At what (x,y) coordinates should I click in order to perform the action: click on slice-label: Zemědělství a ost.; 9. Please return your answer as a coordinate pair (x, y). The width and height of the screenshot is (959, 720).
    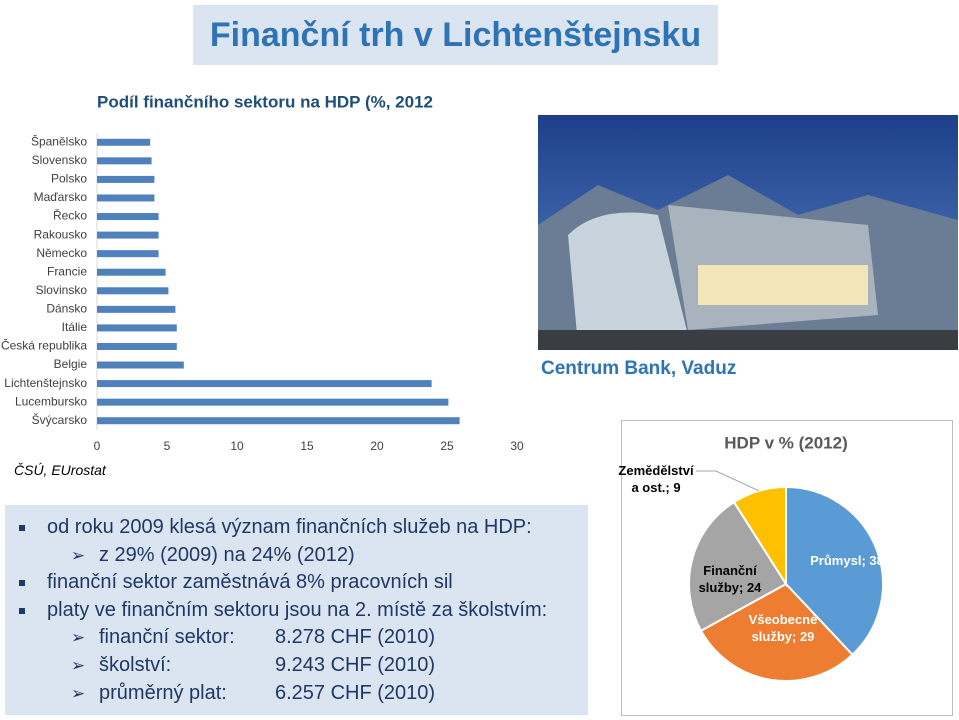
    Looking at the image, I should click on (656, 479).